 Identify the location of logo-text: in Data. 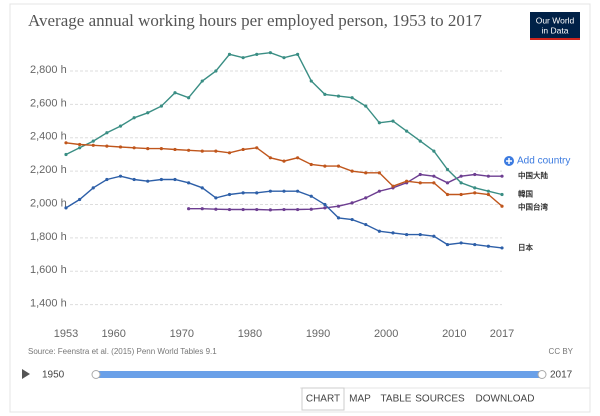
(555, 30).